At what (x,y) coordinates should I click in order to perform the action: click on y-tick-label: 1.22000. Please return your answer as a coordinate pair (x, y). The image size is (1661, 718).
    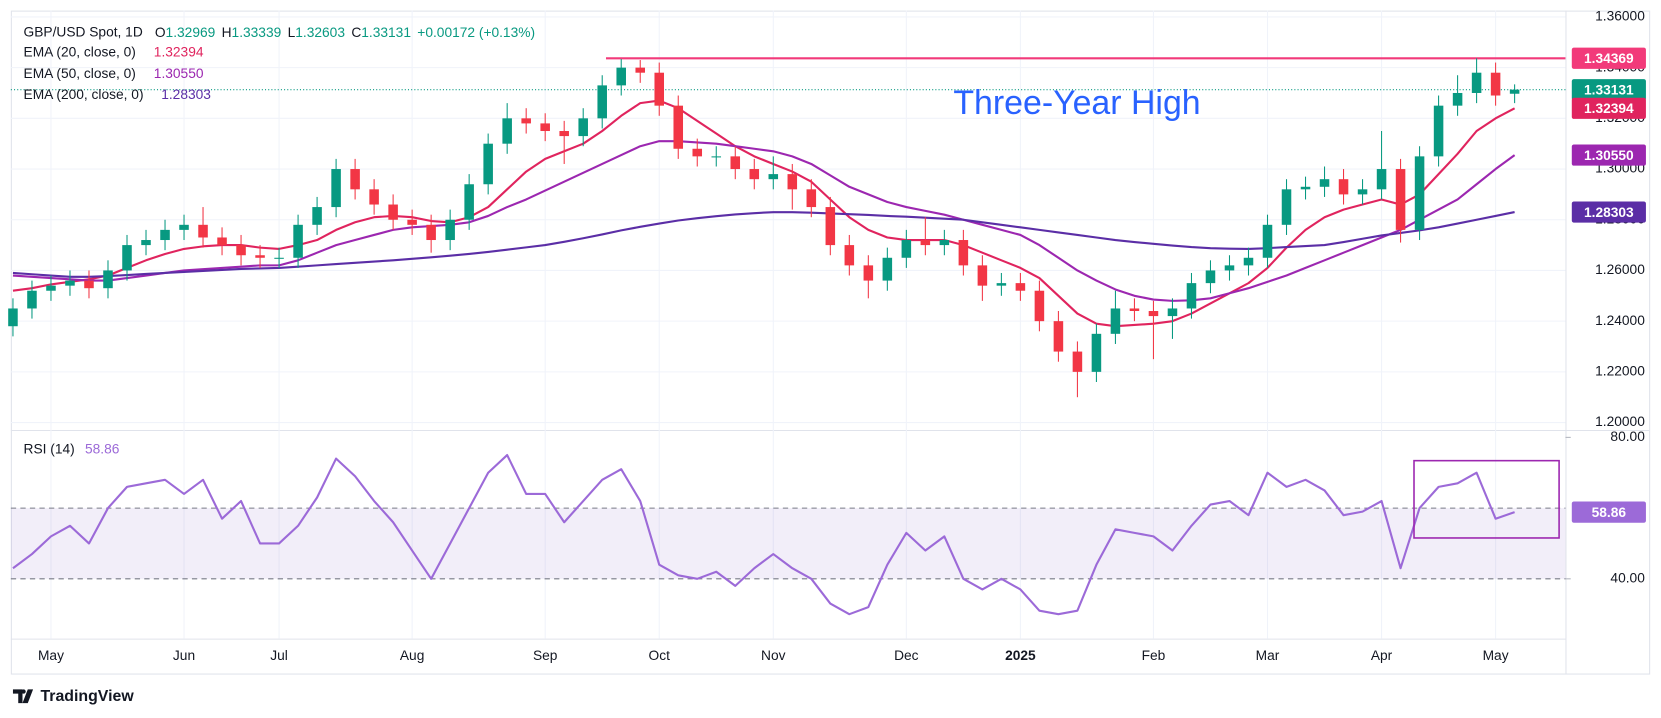
    Looking at the image, I should click on (1620, 370).